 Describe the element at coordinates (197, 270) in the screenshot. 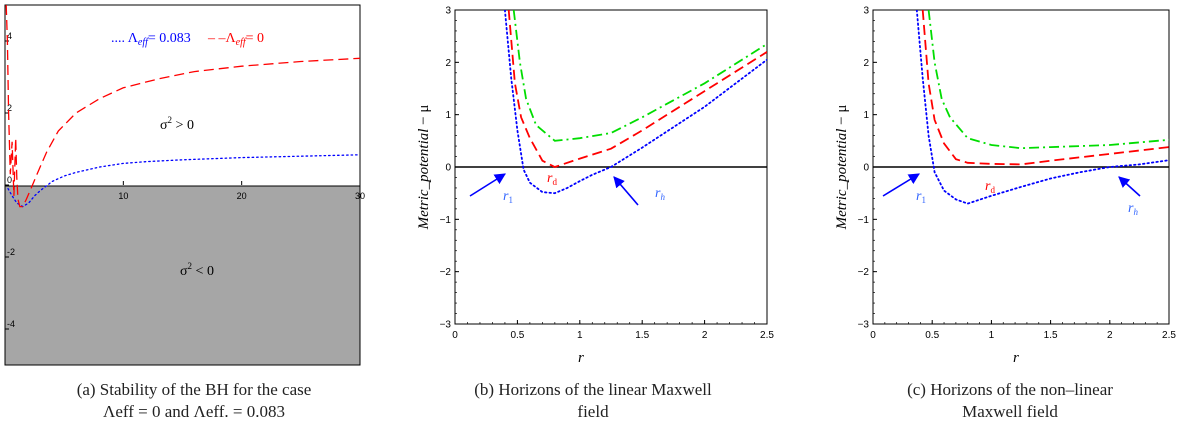

I see `panel-a-negative-label: σ2 < 0` at that location.